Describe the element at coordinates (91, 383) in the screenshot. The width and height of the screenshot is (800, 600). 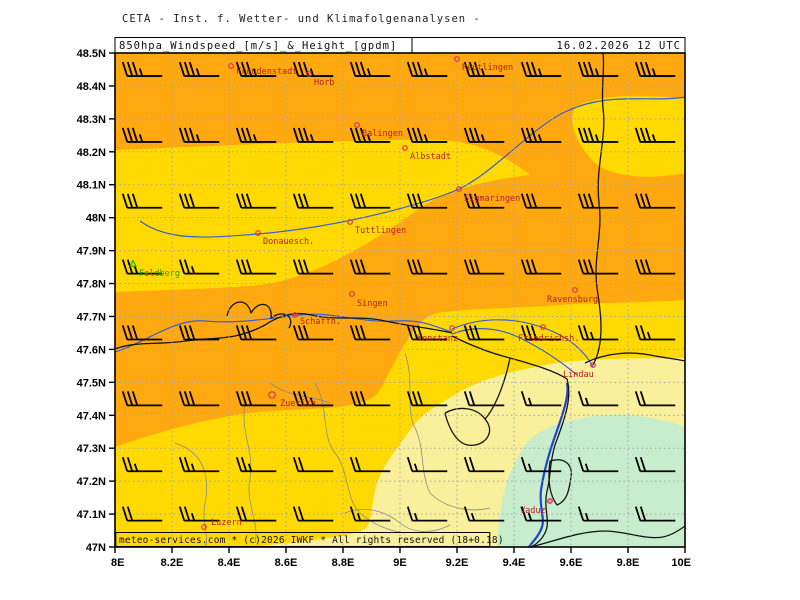
I see `y-tick-label: 47.5N` at that location.